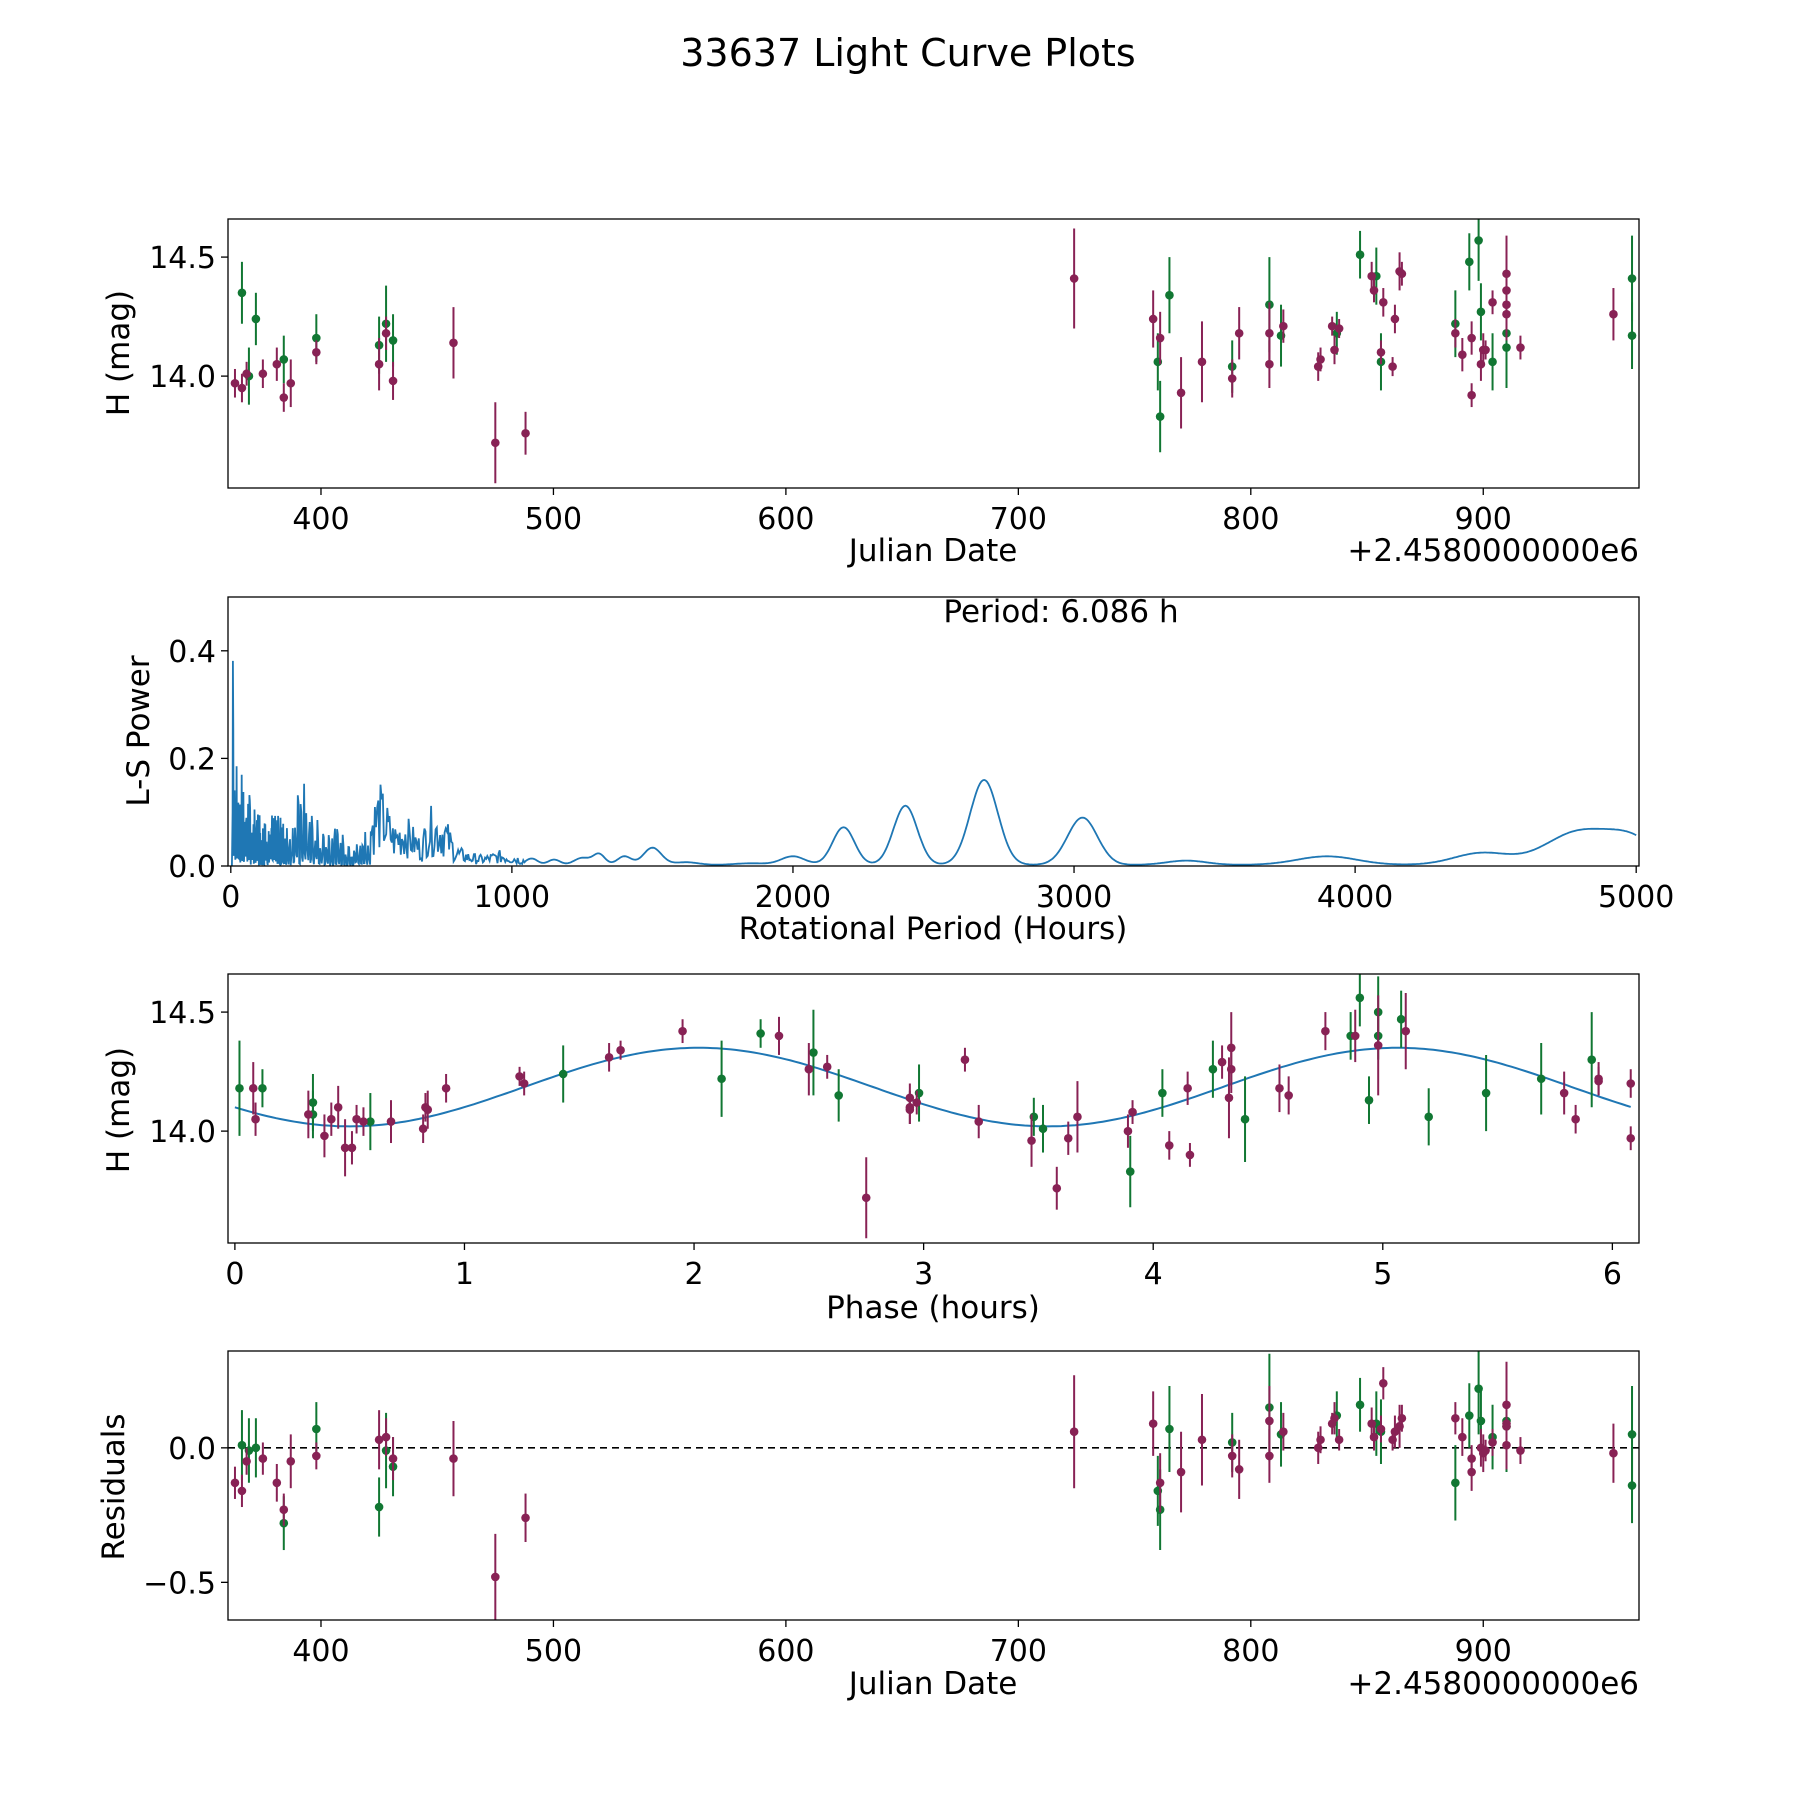 This screenshot has width=1800, height=1804. What do you see at coordinates (793, 897) in the screenshot?
I see `periodogram-xtick-label: 2000` at bounding box center [793, 897].